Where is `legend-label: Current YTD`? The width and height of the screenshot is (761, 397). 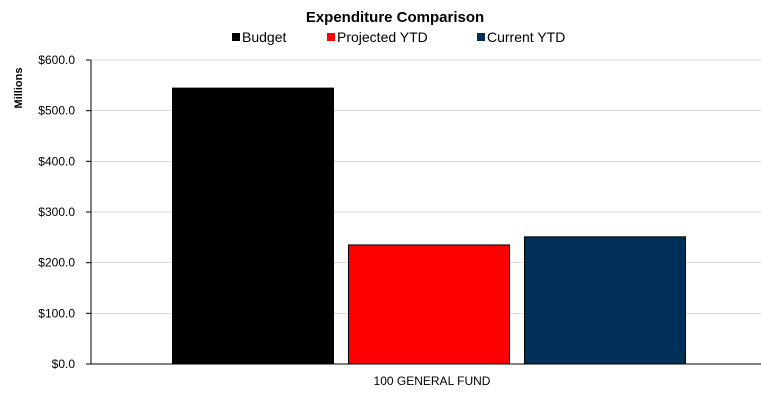 legend-label: Current YTD is located at coordinates (526, 37).